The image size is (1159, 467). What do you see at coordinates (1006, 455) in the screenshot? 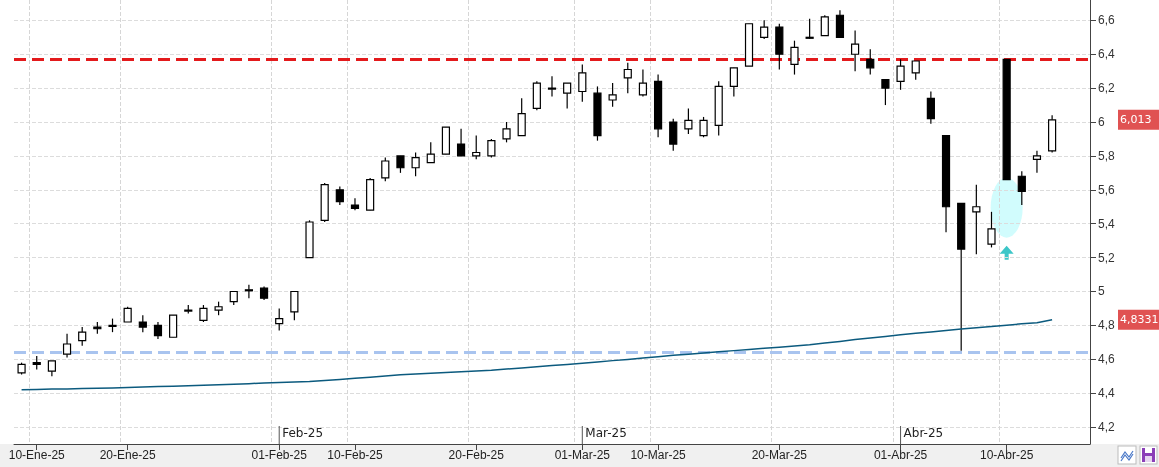
I see `x-tick-label: 10-Abr-25` at bounding box center [1006, 455].